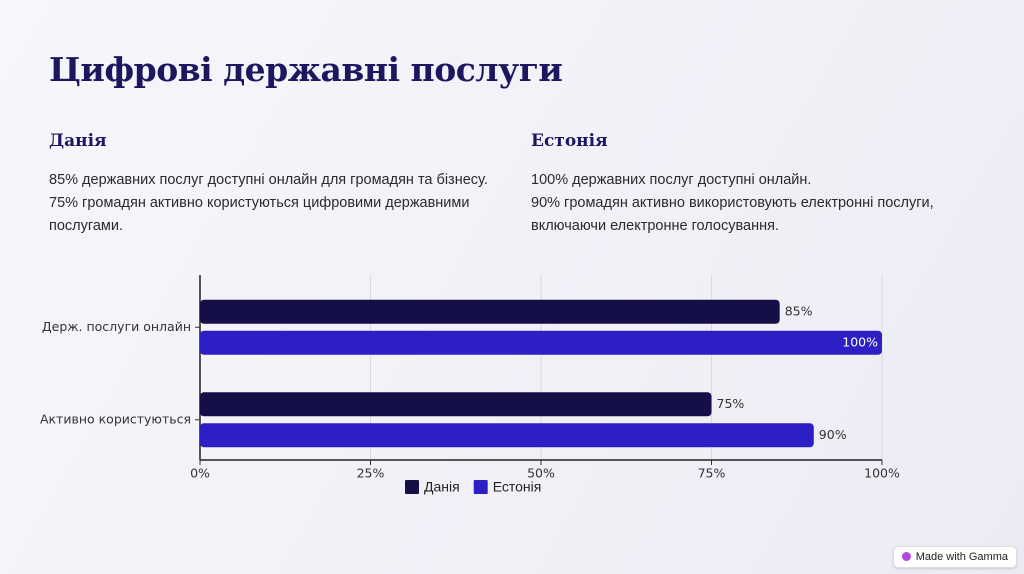 The image size is (1024, 574). I want to click on x-tick-label: 50%, so click(541, 473).